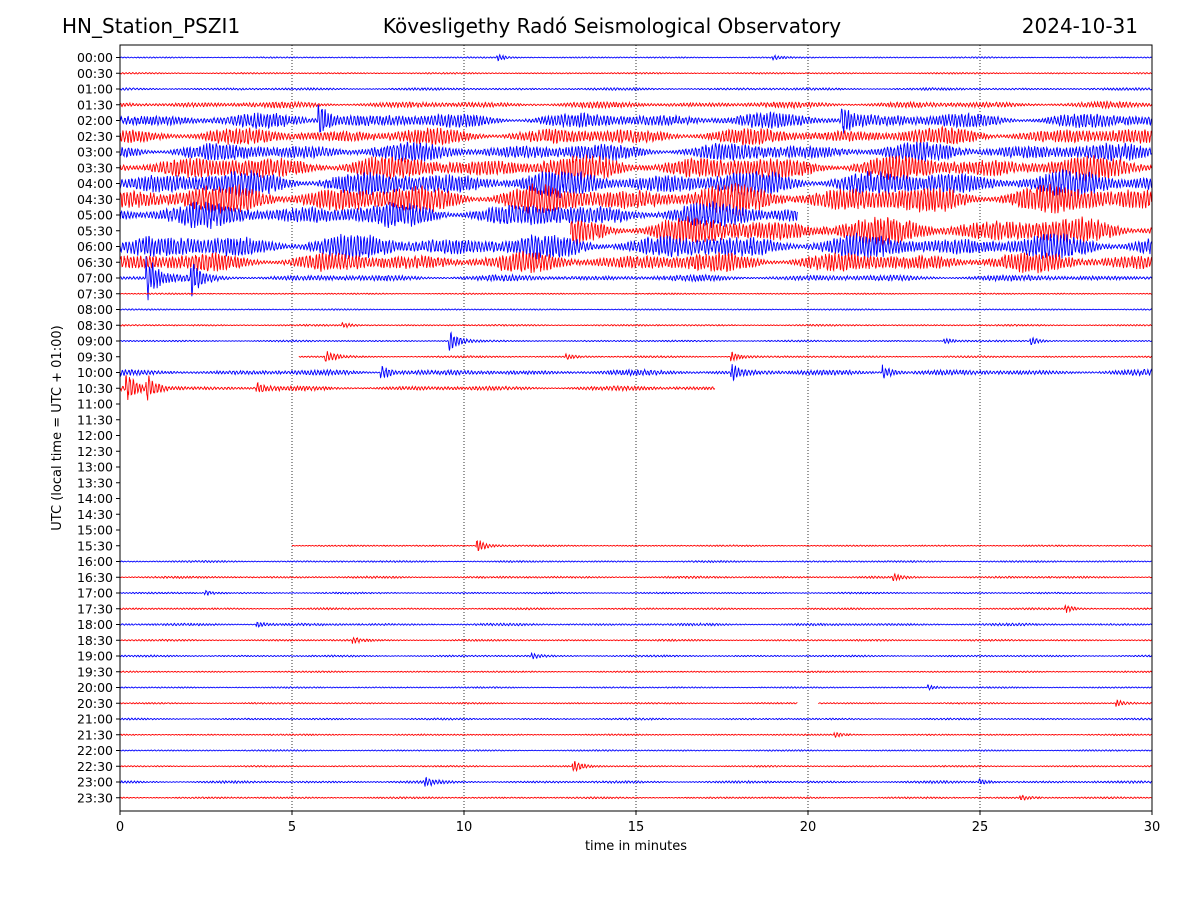 This screenshot has width=1200, height=900. What do you see at coordinates (95, 766) in the screenshot?
I see `y-tick-label: 22:30` at bounding box center [95, 766].